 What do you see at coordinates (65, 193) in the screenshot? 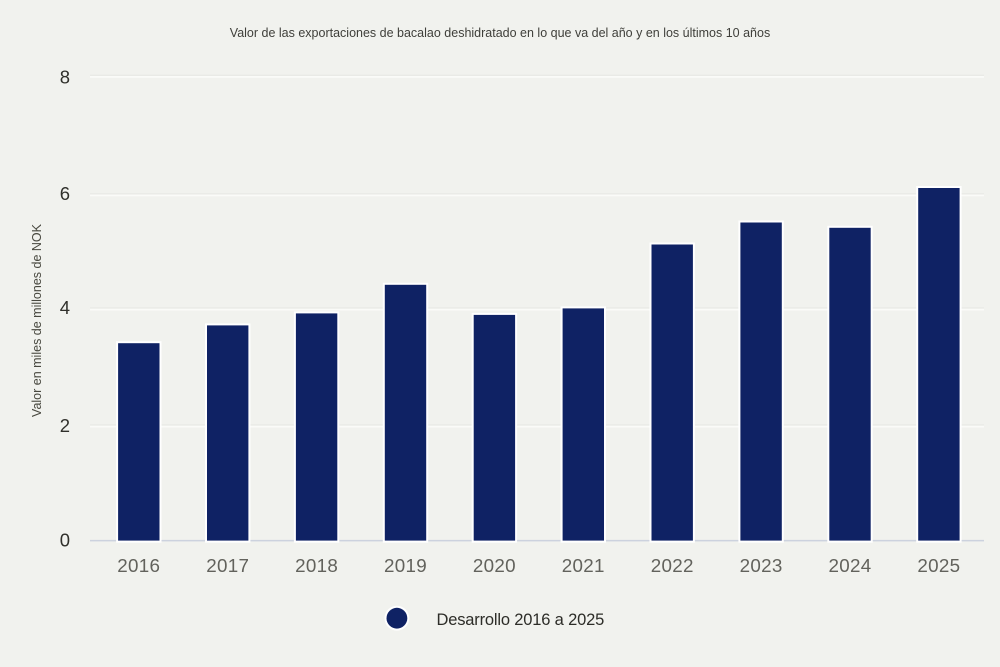
I see `svg-text: 6` at bounding box center [65, 193].